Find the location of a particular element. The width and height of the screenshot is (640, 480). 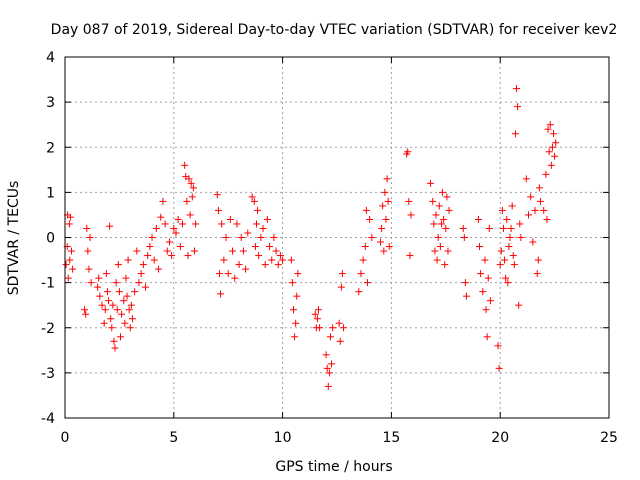

x-tick-label: 15 is located at coordinates (391, 438).